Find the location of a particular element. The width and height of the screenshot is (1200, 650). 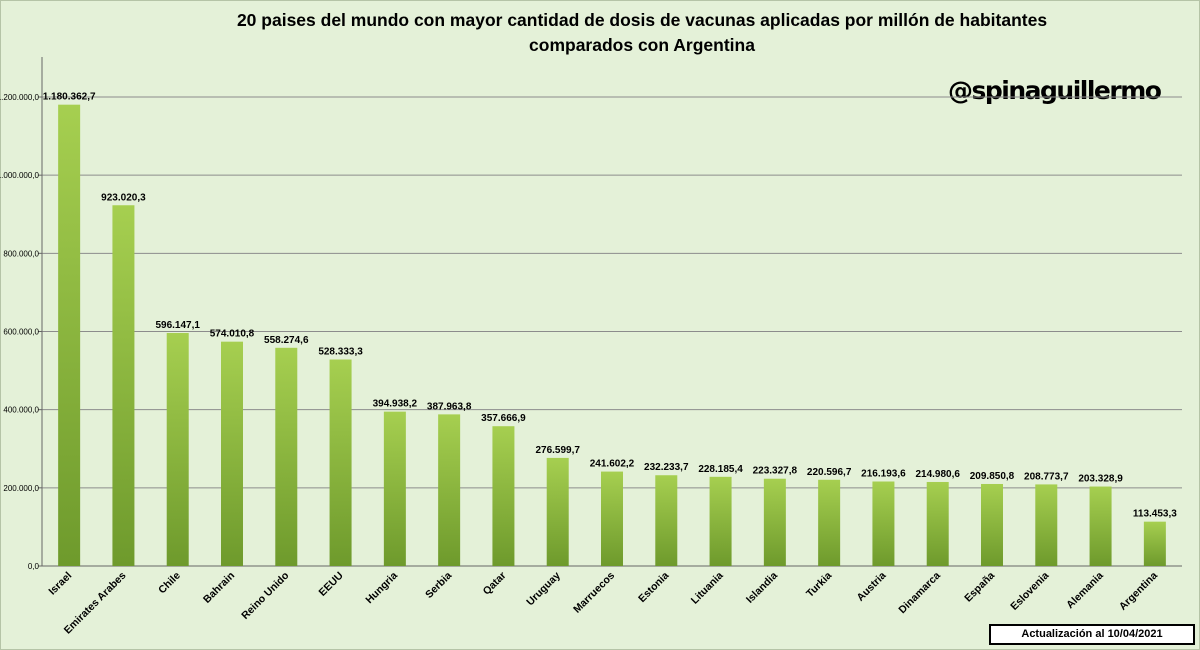

x-tick-label: Estonia is located at coordinates (653, 587).